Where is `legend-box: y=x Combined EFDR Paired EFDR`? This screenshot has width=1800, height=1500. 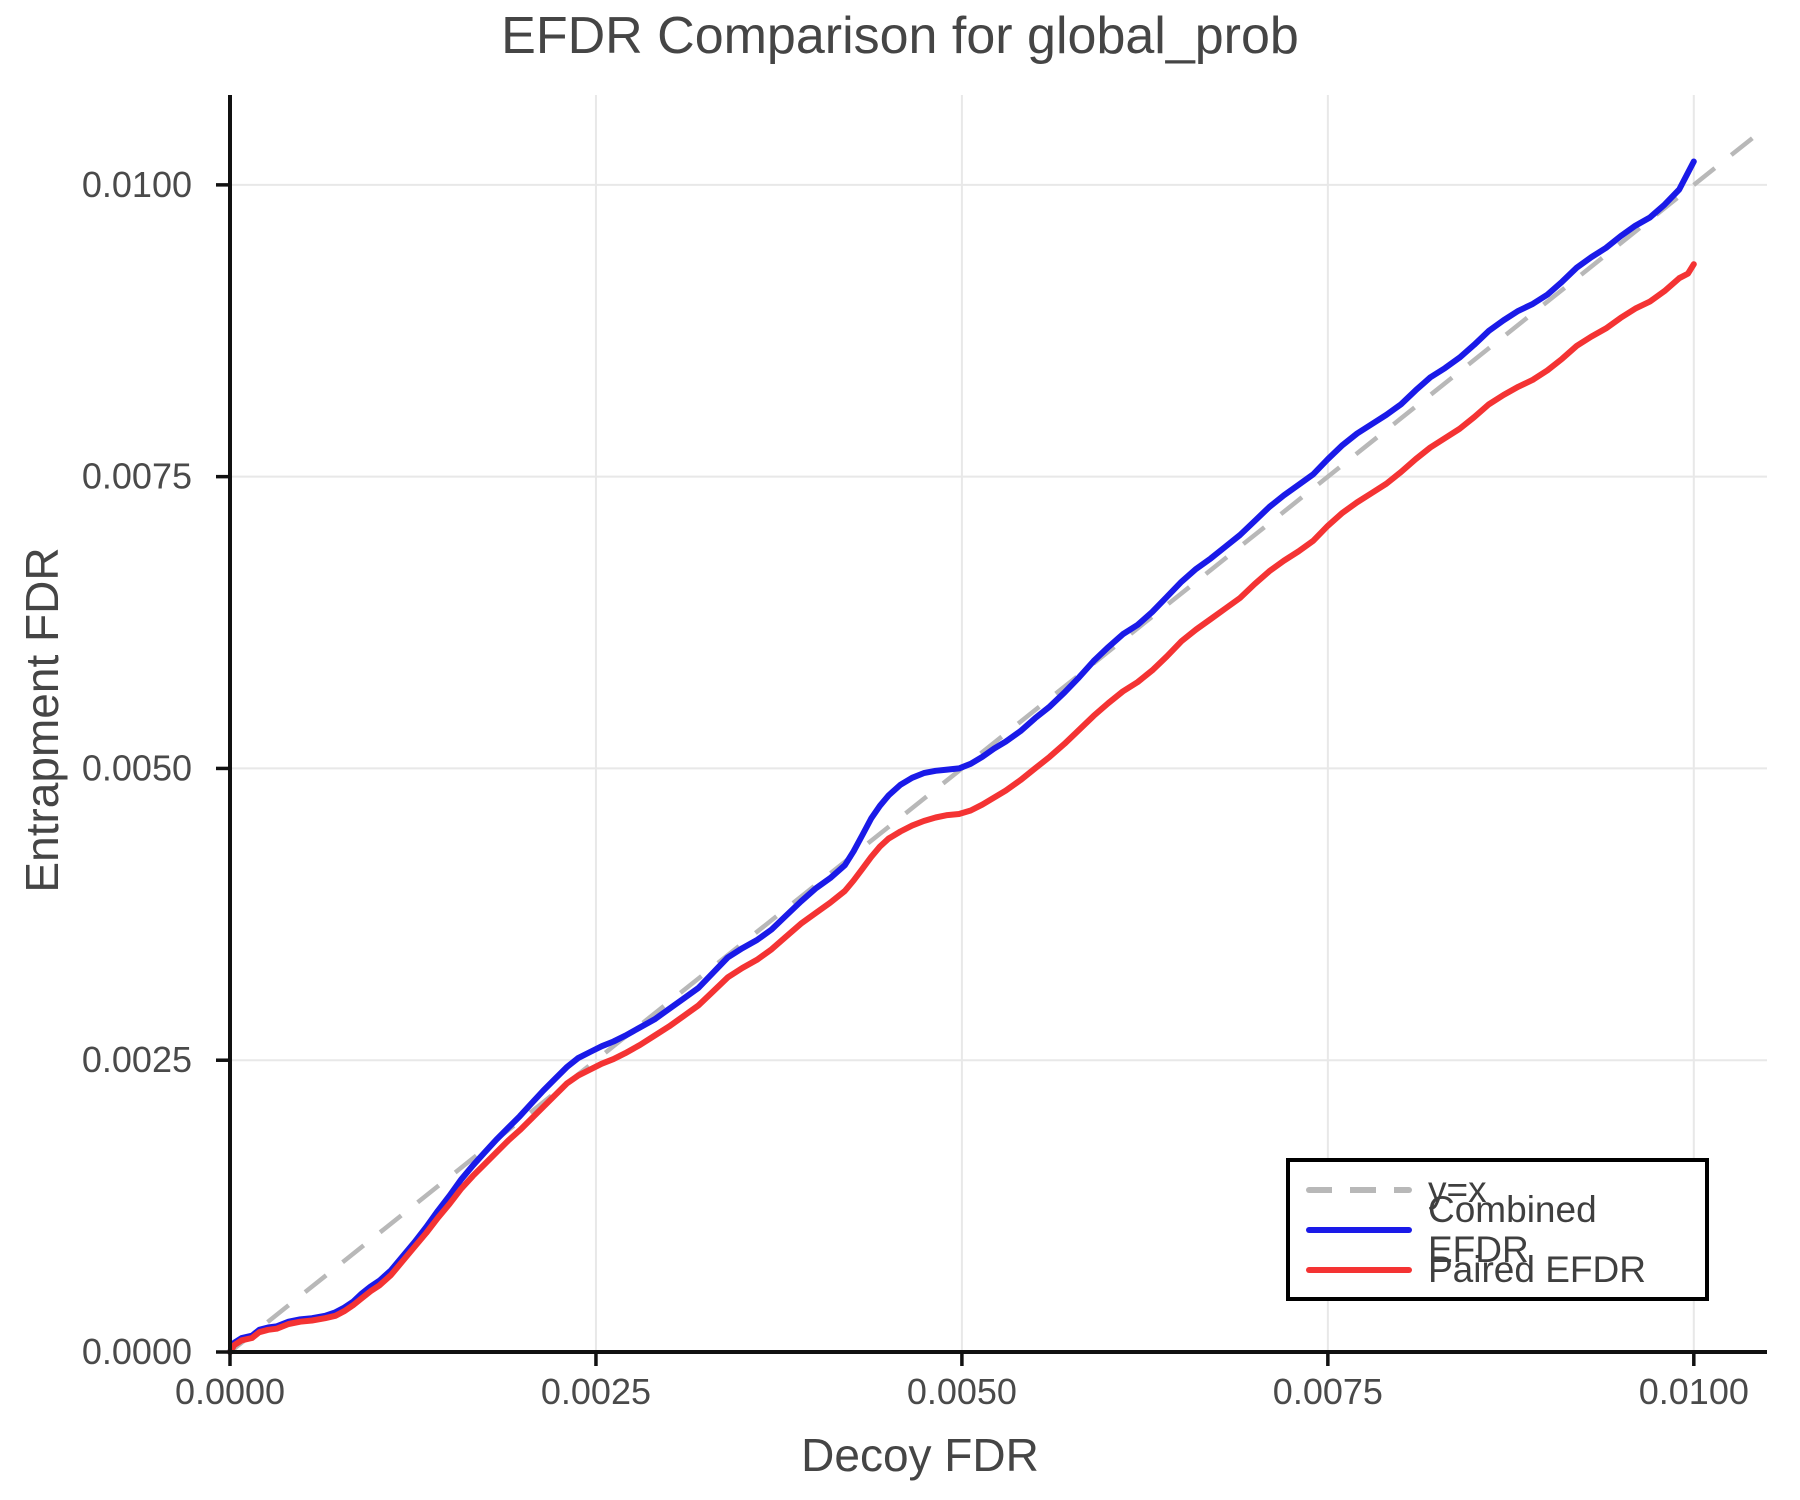 legend-box: y=x Combined EFDR Paired EFDR is located at coordinates (1497, 1229).